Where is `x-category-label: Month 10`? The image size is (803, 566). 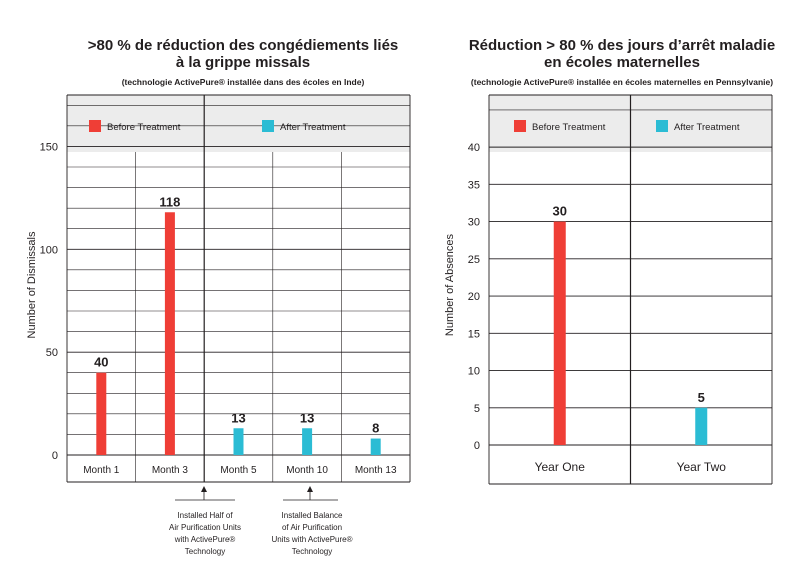 x-category-label: Month 10 is located at coordinates (307, 470).